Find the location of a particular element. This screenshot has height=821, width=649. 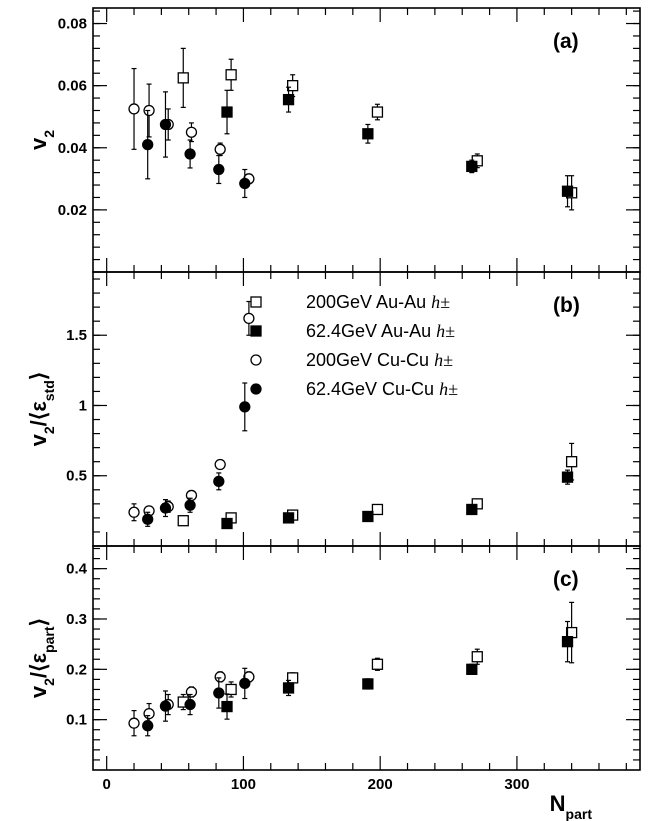

y-axis-title: v2/⟨εpart⟩ is located at coordinates (41, 658).